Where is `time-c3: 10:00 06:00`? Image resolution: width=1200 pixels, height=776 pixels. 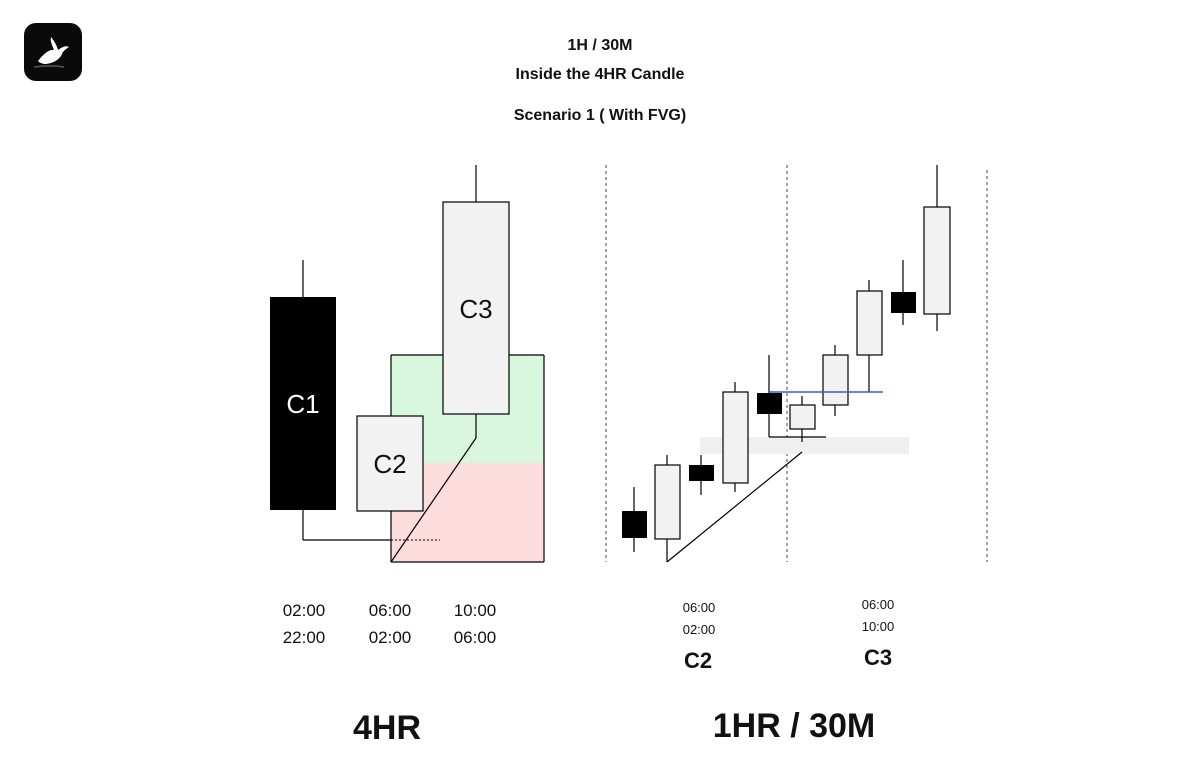
time-c3: 10:00 06:00 is located at coordinates (475, 624).